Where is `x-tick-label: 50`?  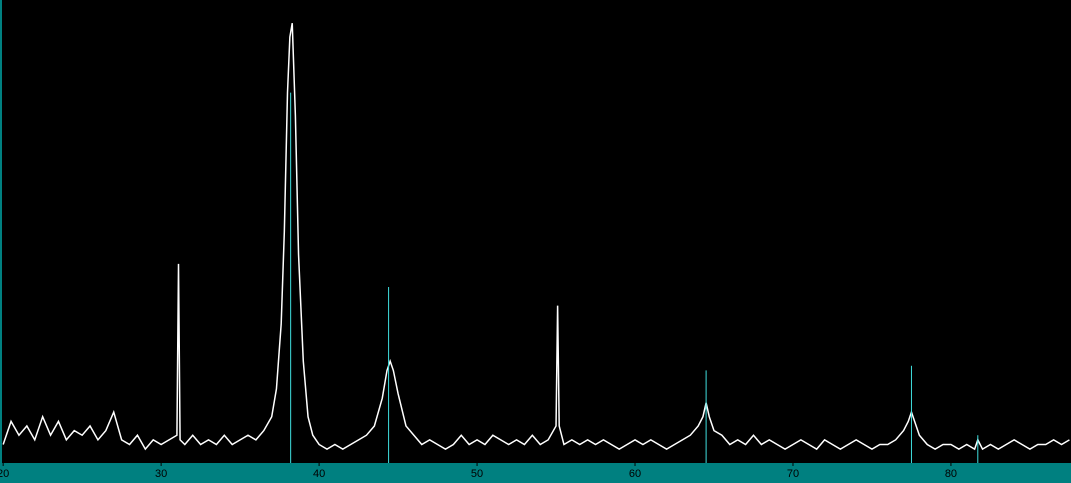 x-tick-label: 50 is located at coordinates (477, 474).